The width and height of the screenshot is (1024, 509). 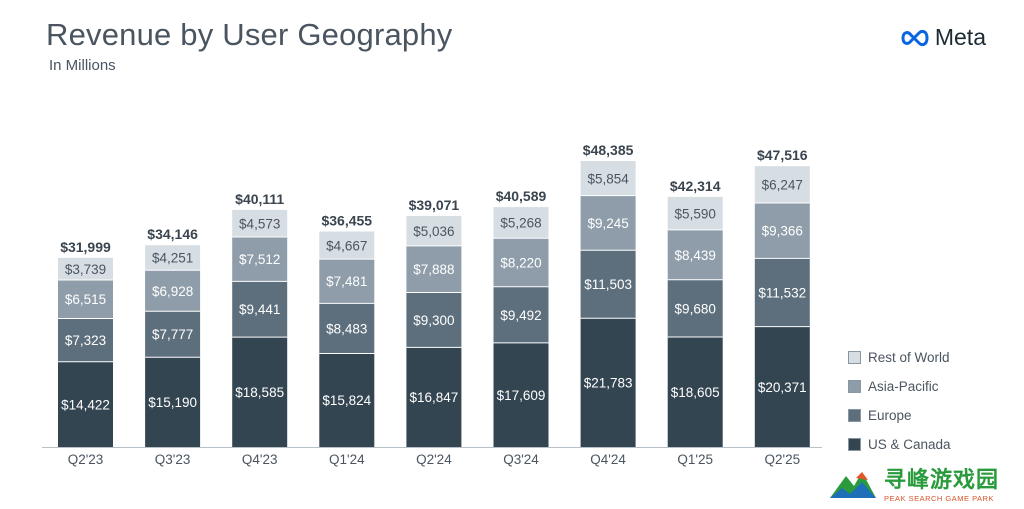 I want to click on bar-value-label: $9,680, so click(x=695, y=308).